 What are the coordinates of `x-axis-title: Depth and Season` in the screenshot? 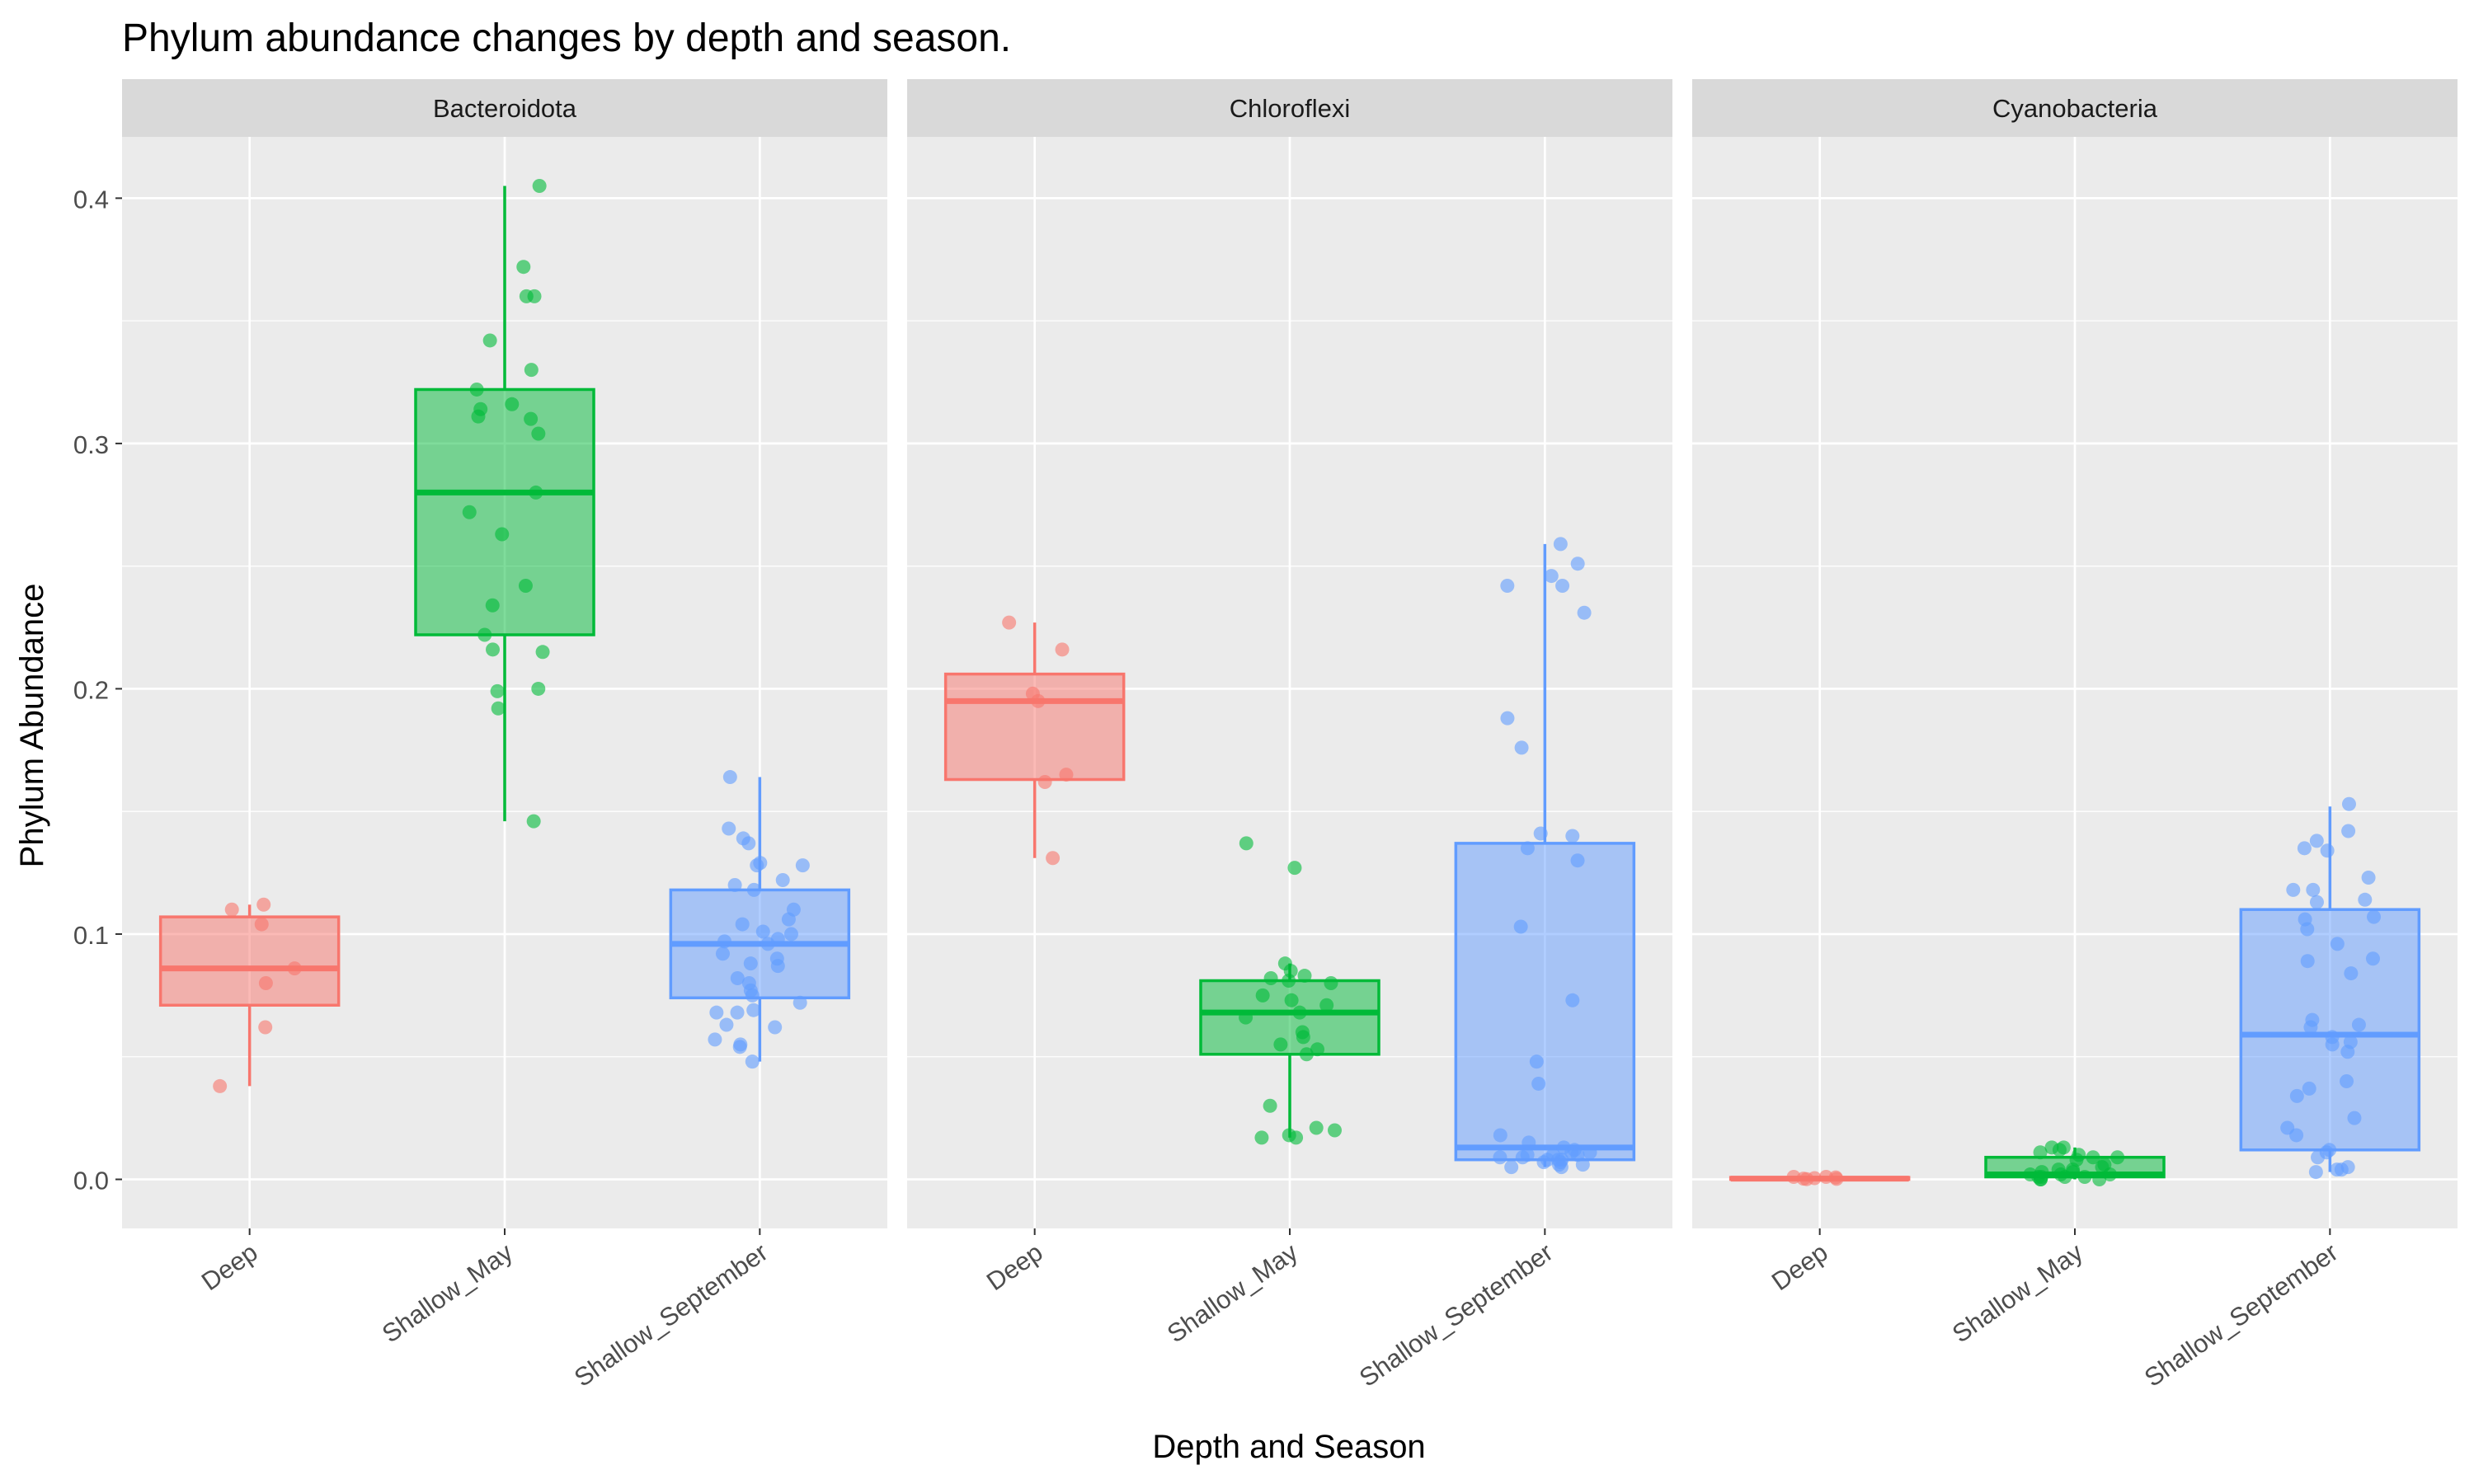 It's located at (1288, 1447).